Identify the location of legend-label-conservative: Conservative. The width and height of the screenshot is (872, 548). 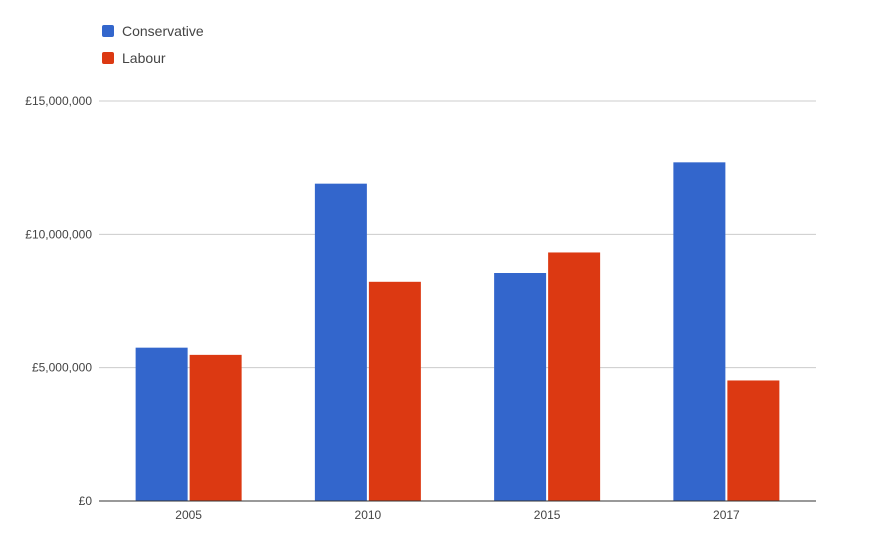
(163, 31).